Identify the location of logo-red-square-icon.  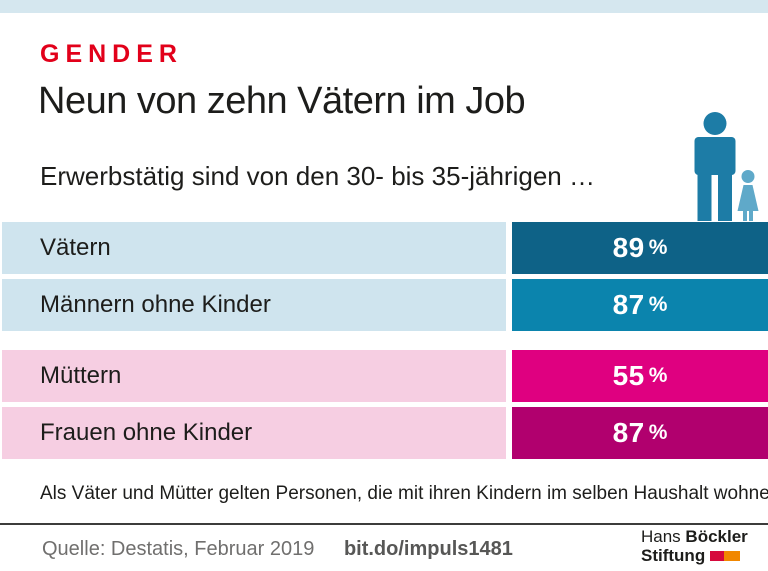
(717, 556).